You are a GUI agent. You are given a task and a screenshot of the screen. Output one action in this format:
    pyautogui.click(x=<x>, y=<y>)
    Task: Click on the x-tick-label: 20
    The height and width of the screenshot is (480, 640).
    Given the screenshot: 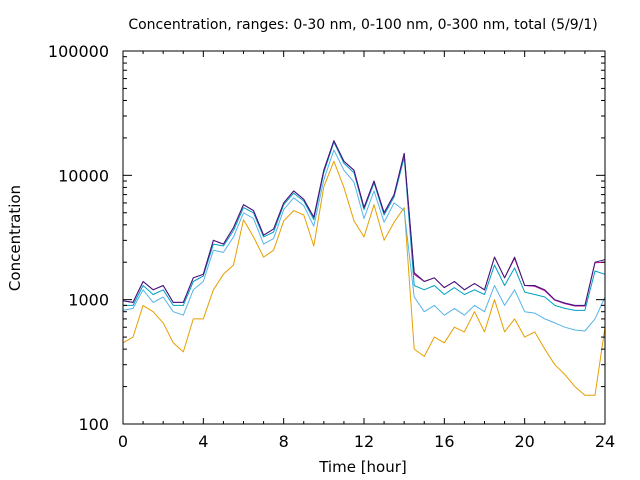 What is the action you would take?
    pyautogui.click(x=524, y=441)
    